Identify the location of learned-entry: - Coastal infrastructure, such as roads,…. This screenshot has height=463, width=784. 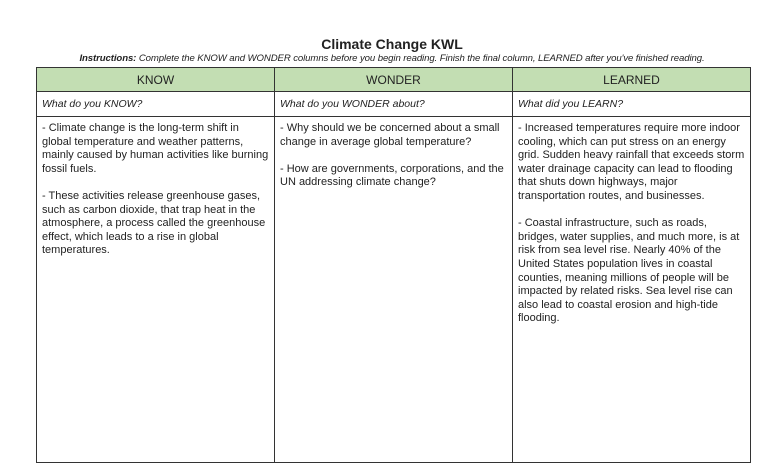
(629, 271).